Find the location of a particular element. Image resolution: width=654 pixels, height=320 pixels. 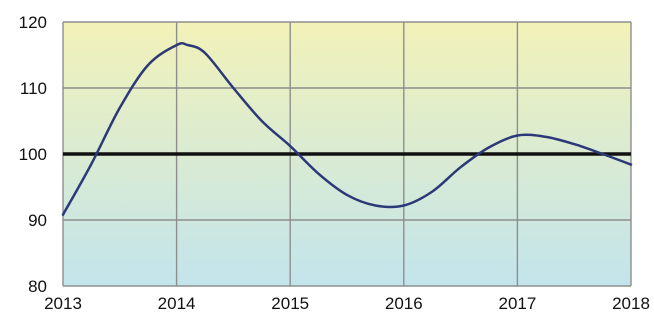

x-tick-label: 2016 is located at coordinates (404, 303).